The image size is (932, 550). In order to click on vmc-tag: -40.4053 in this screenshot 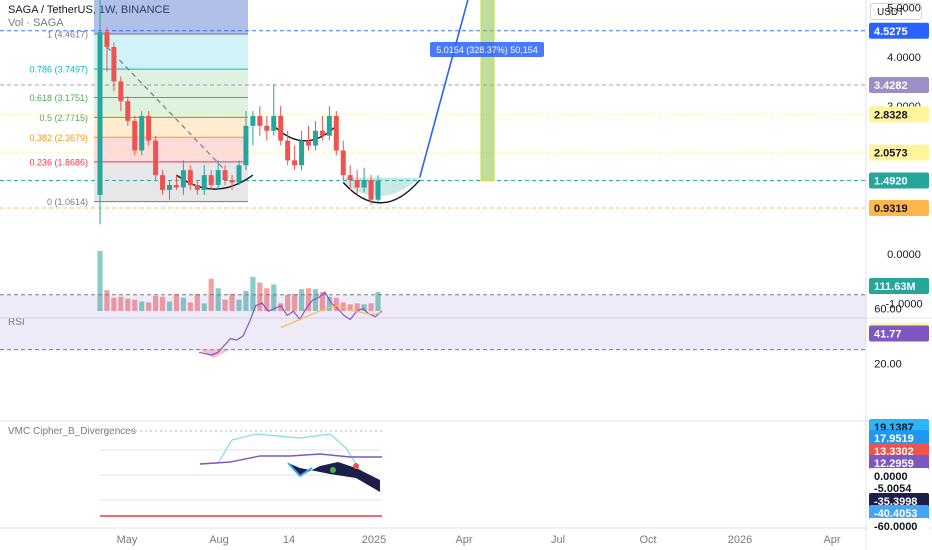, I will do `click(895, 514)`.